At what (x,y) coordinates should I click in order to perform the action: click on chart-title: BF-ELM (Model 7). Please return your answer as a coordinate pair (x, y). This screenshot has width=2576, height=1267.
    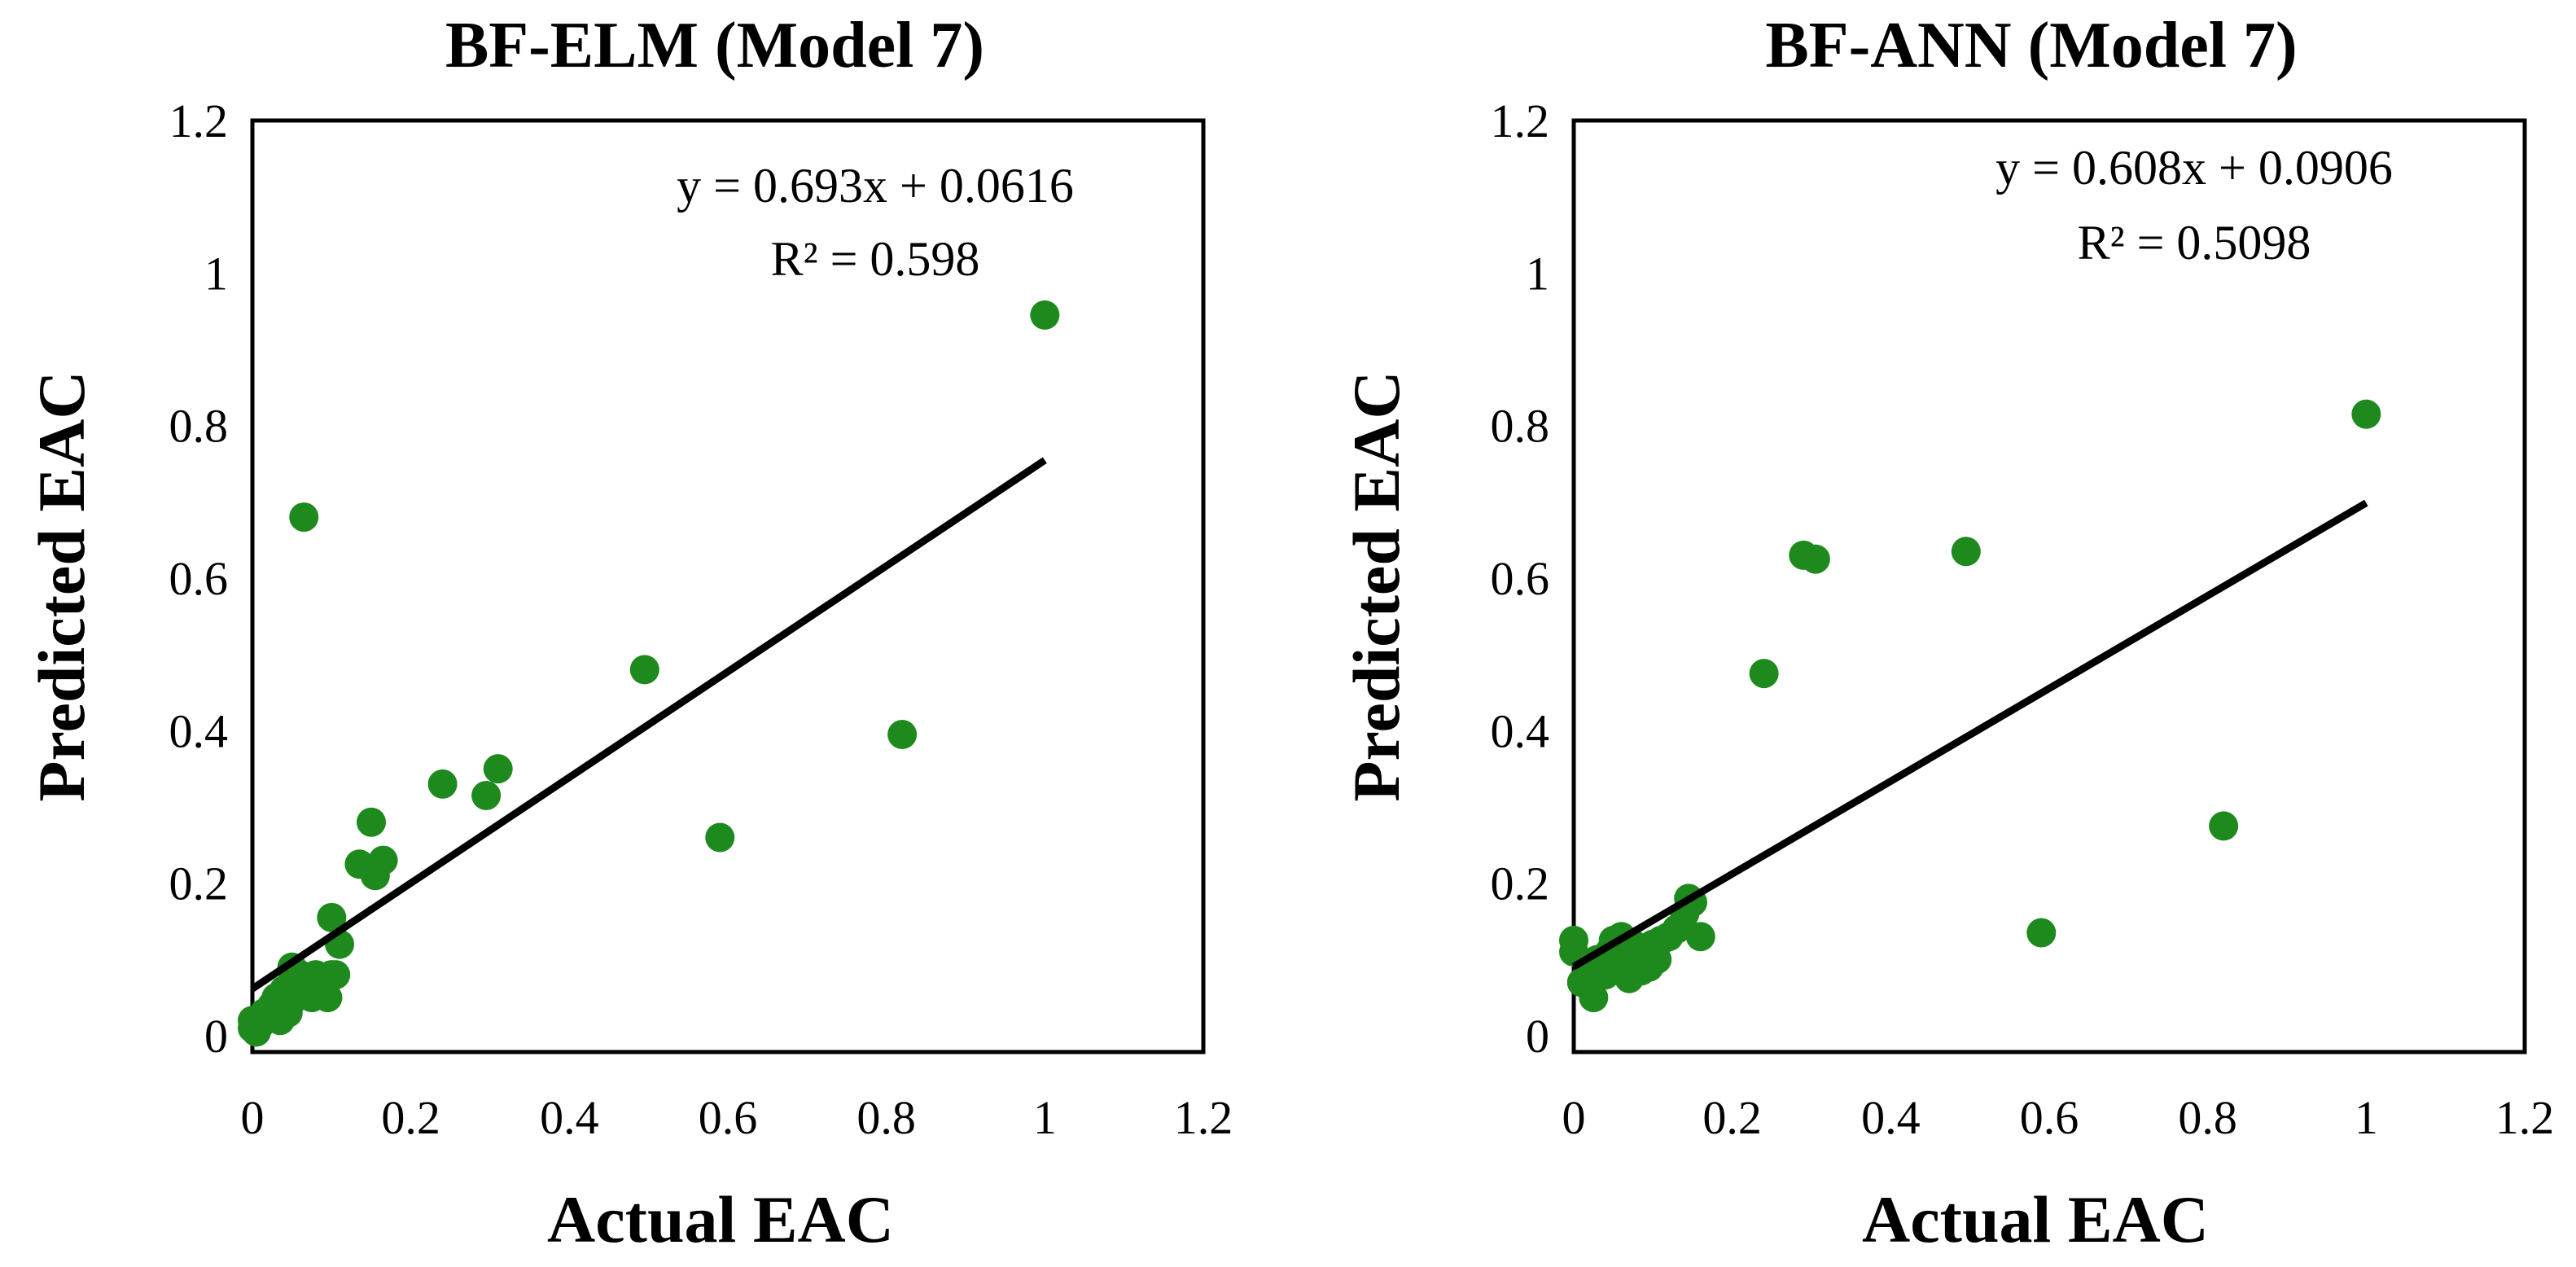
    Looking at the image, I should click on (714, 45).